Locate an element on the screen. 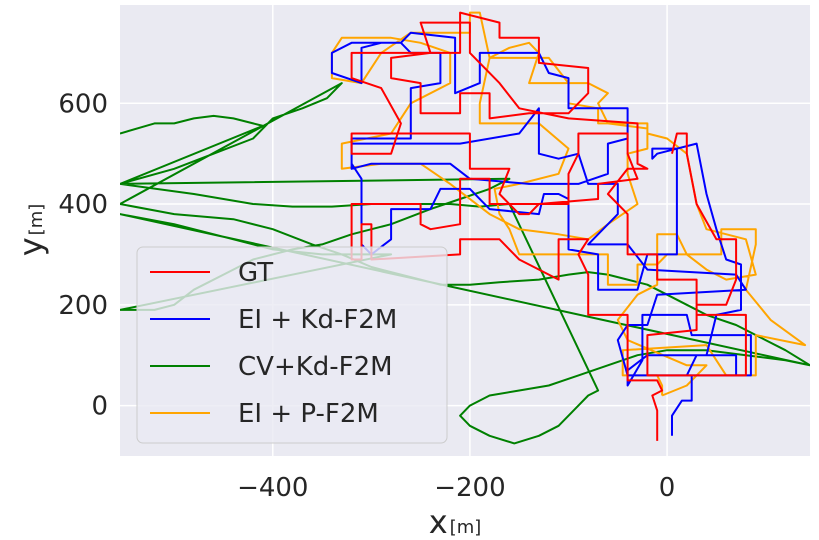  legend-label: EI + P-F2M is located at coordinates (308, 414).